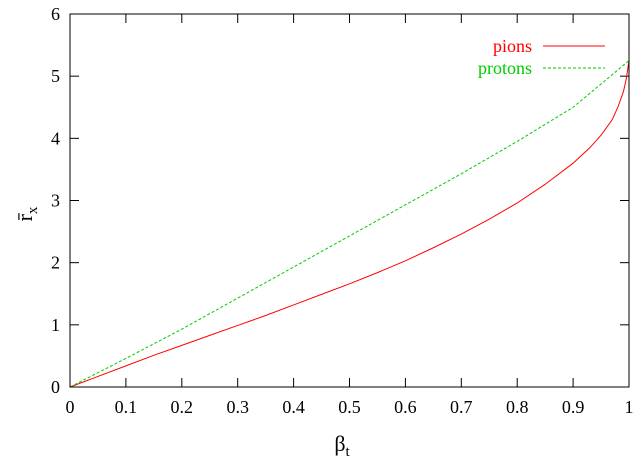 This screenshot has height=464, width=634. Describe the element at coordinates (348, 452) in the screenshot. I see `x-axis-label-sub: t` at that location.